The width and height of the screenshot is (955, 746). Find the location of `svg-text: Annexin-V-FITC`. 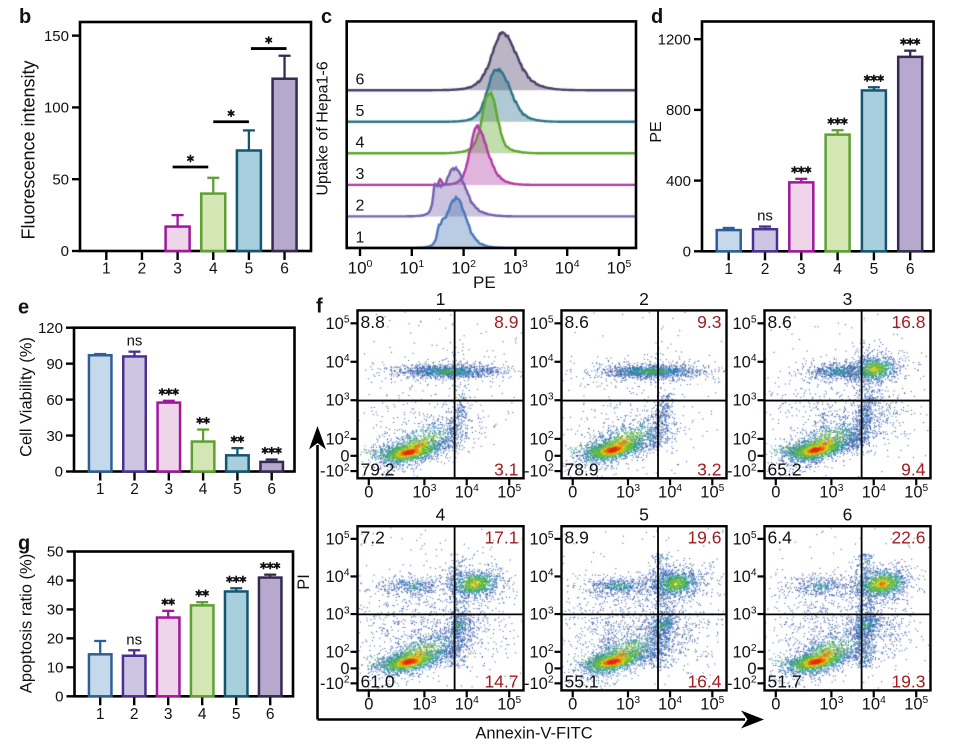

svg-text: Annexin-V-FITC is located at coordinates (533, 734).